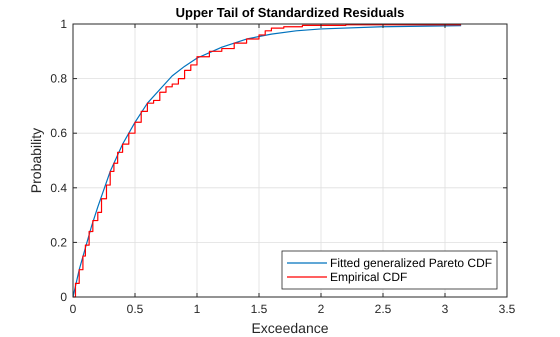 The height and width of the screenshot is (337, 560). Describe the element at coordinates (411, 263) in the screenshot. I see `legend-label: Fitted generalized Pareto CDF` at that location.